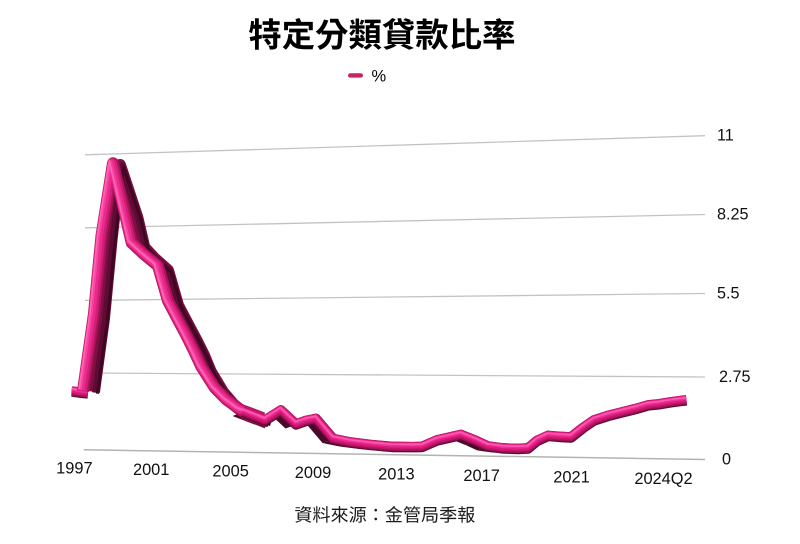 The width and height of the screenshot is (800, 544). I want to click on svg-text: 1997, so click(74, 469).